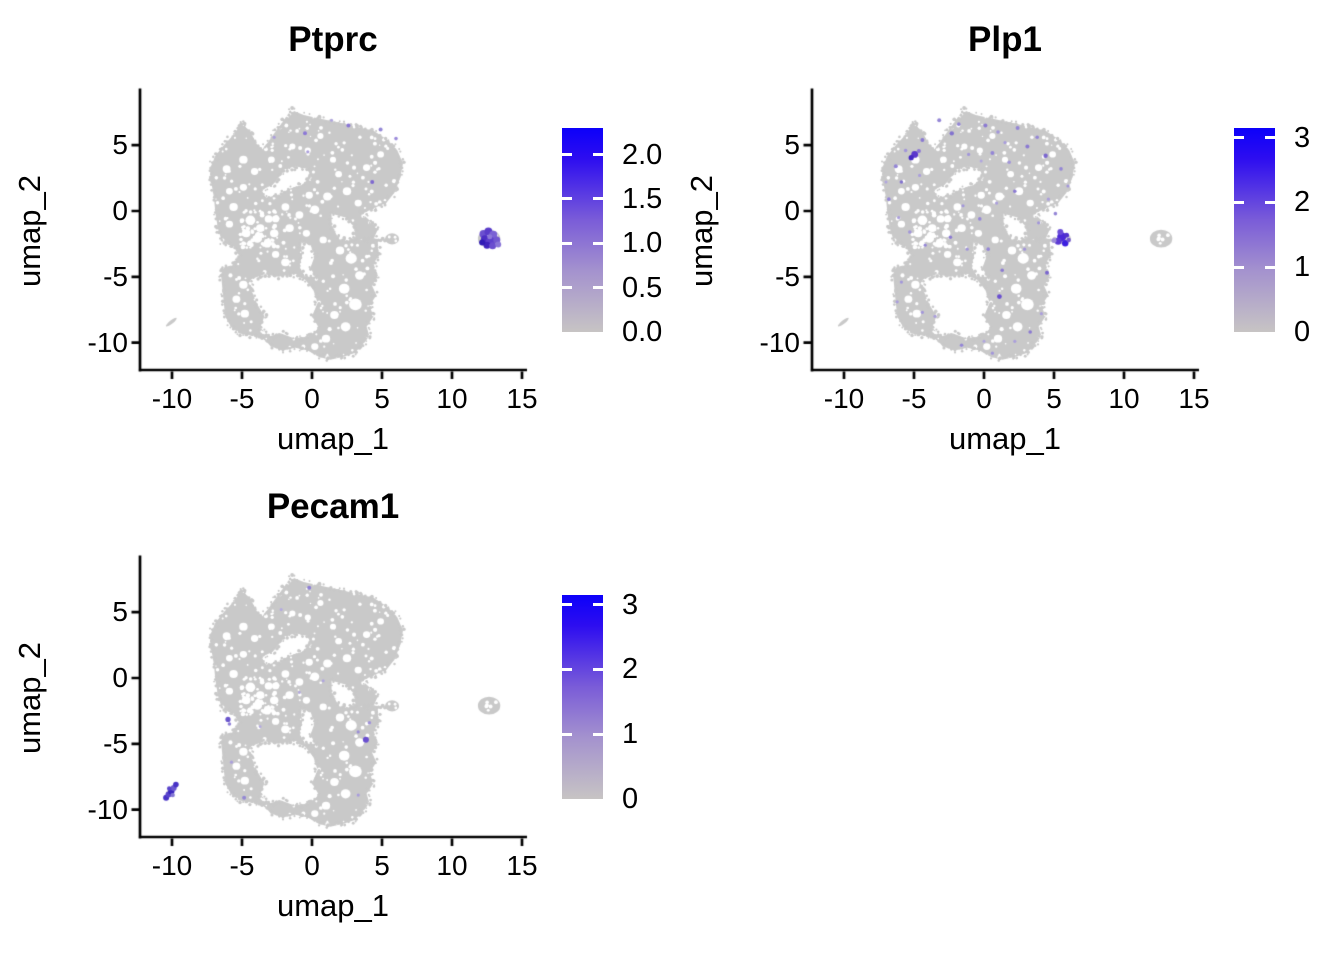  I want to click on colorbar-tick-label: 0.5, so click(642, 287).